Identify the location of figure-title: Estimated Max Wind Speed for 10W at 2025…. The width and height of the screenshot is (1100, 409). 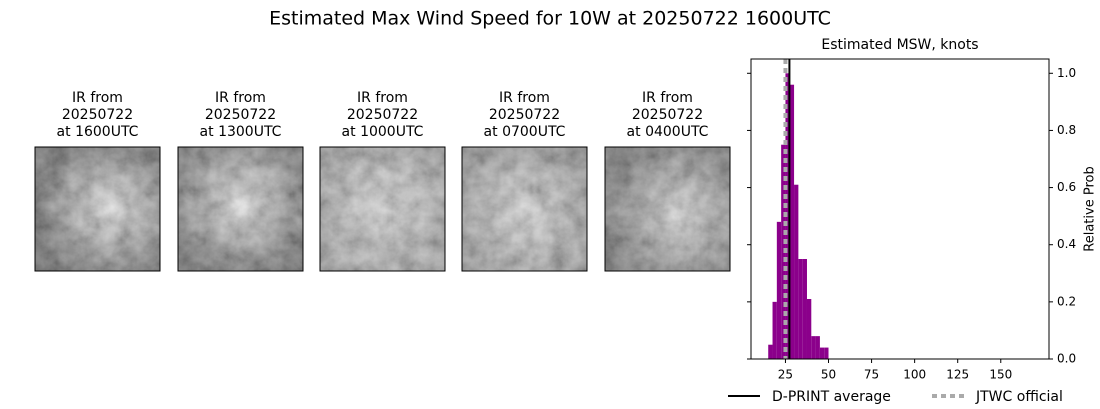
(550, 19).